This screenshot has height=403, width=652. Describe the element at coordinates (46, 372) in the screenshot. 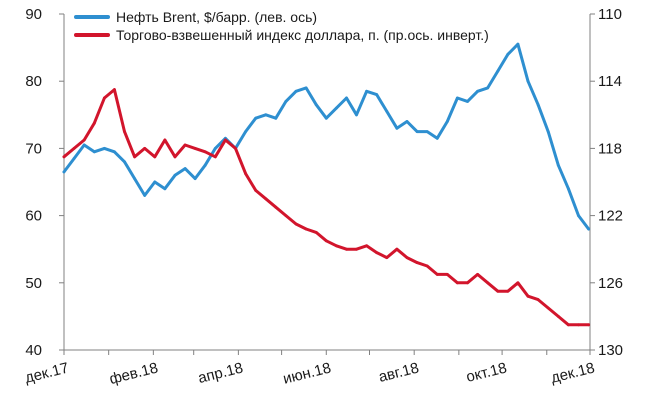

I see `x-tick-label: дек.17` at that location.